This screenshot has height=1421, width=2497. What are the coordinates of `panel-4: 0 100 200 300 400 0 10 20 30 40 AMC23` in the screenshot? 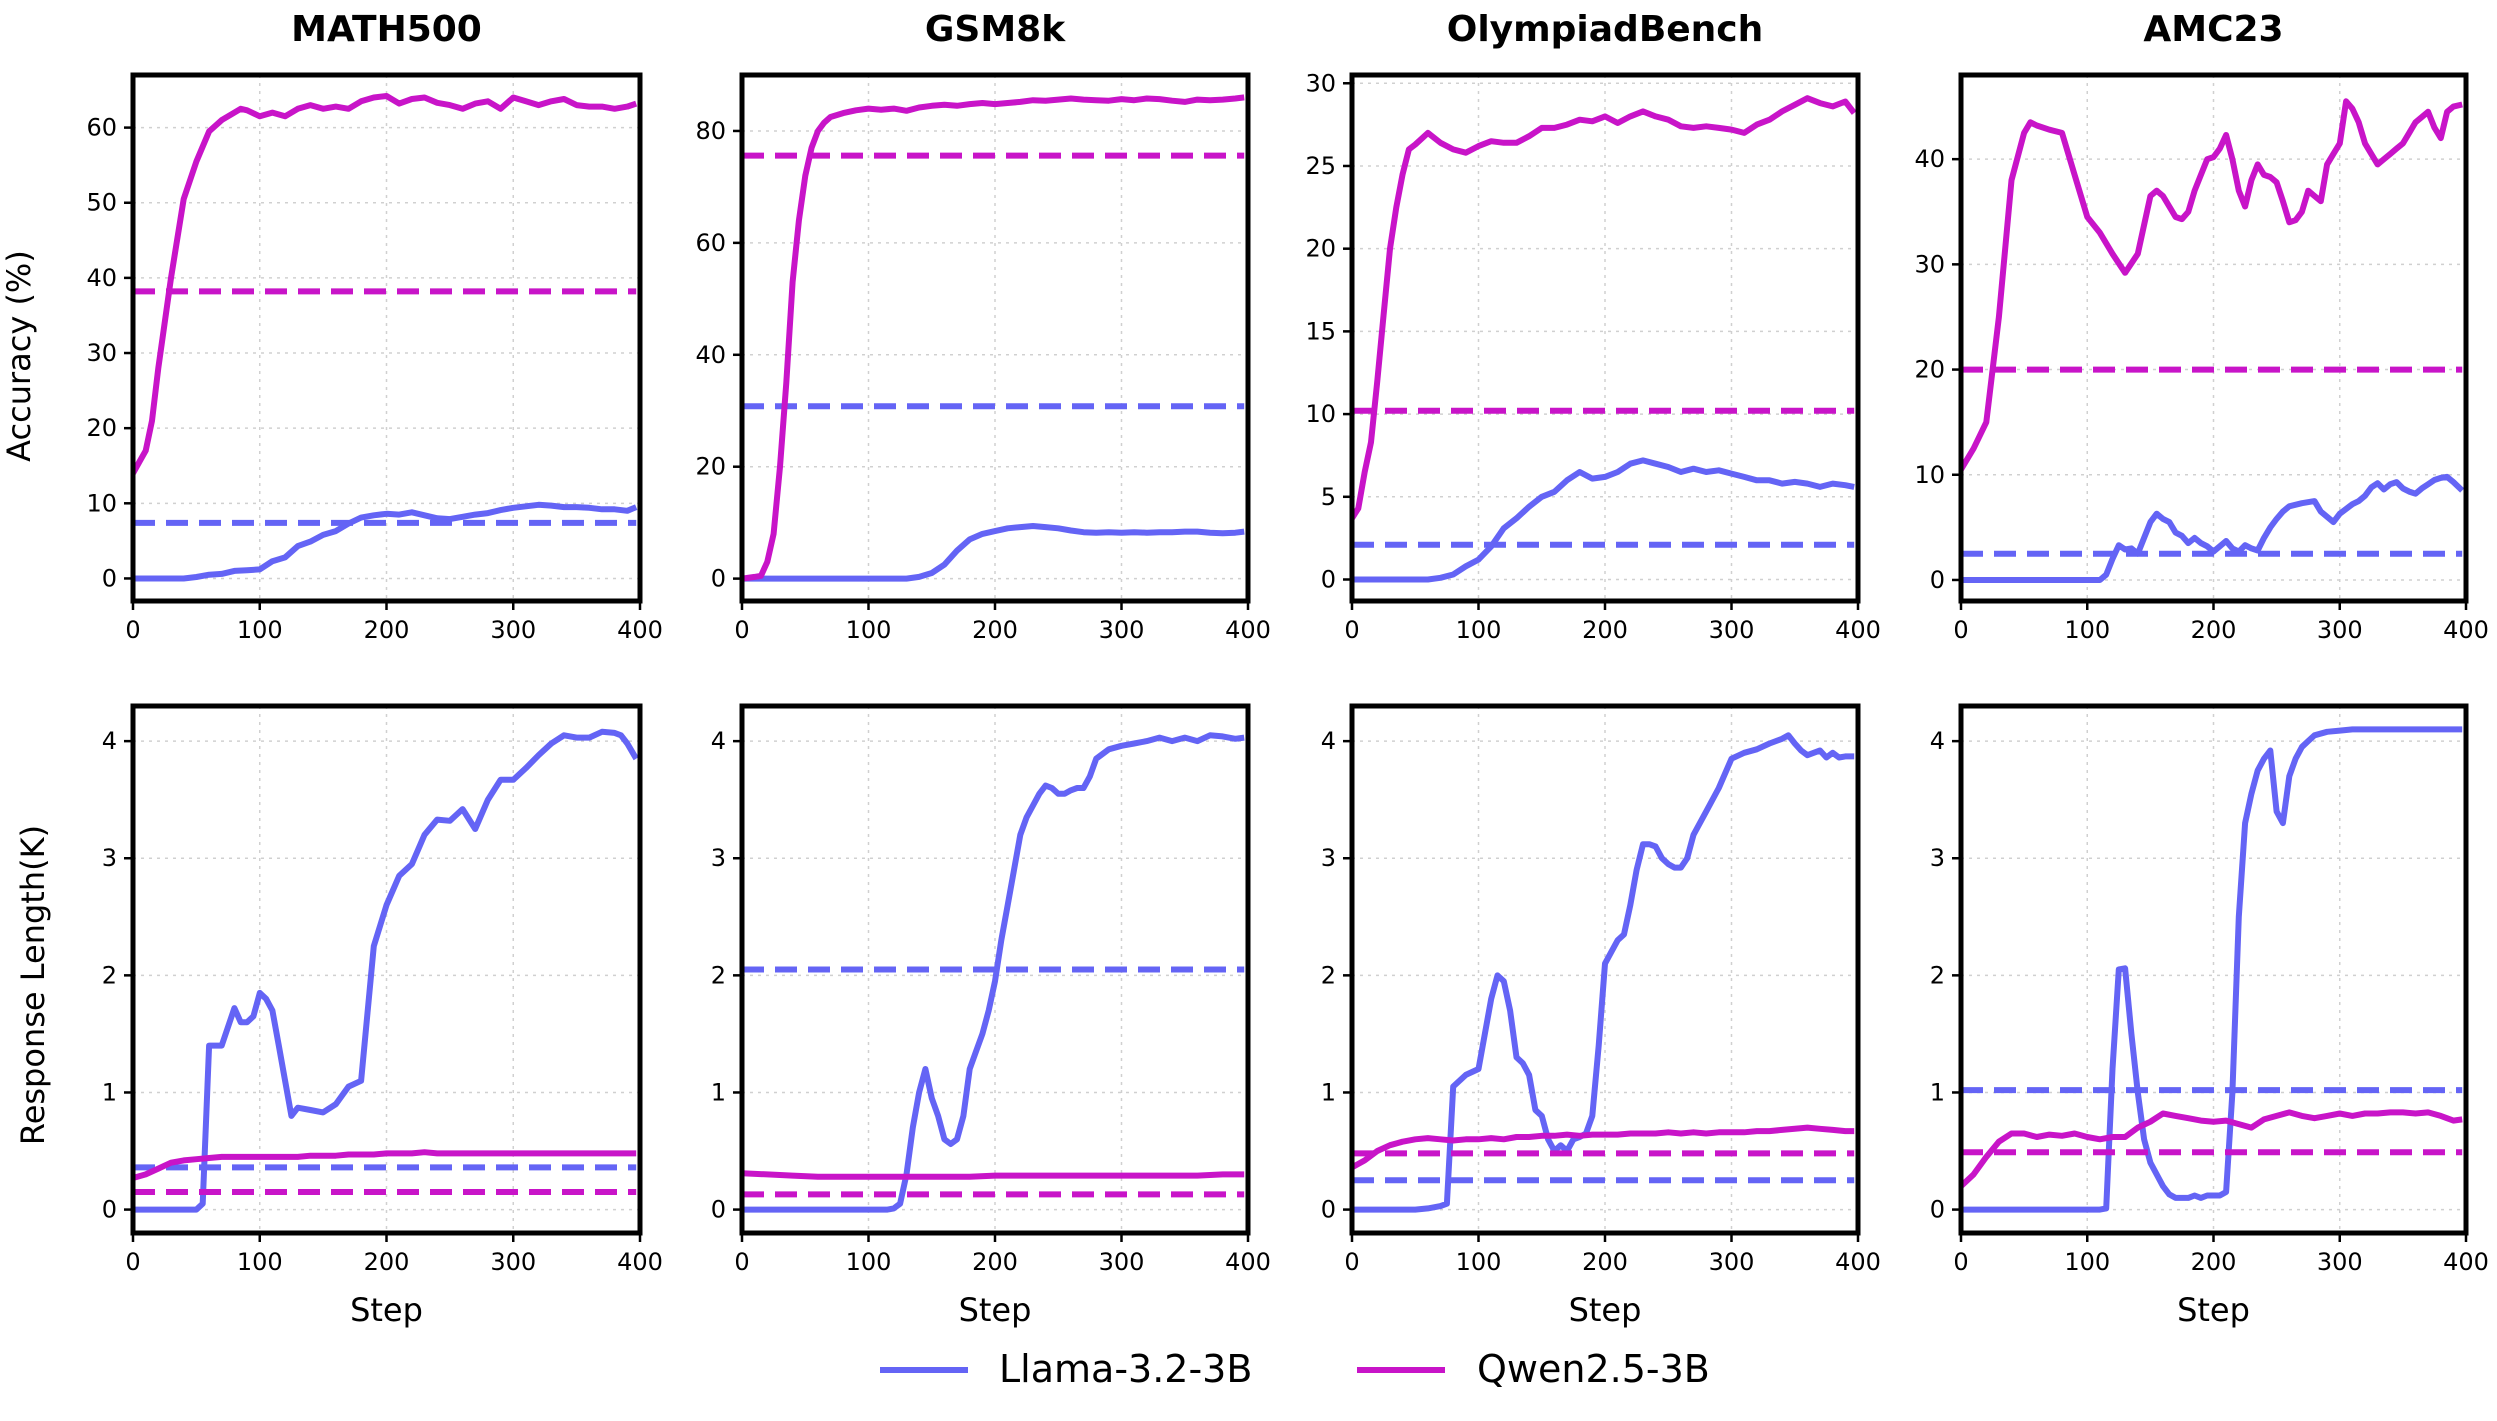 It's located at (2201, 326).